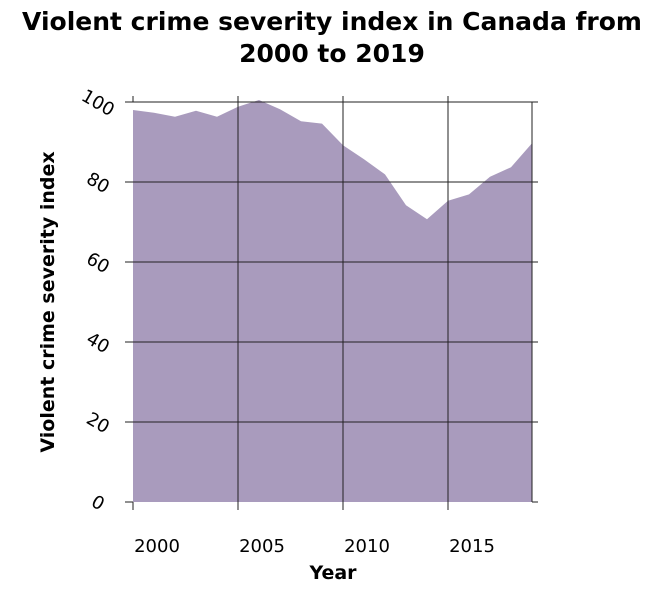 The width and height of the screenshot is (664, 592). What do you see at coordinates (367, 546) in the screenshot?
I see `x-tick-label-2010: 2010` at bounding box center [367, 546].